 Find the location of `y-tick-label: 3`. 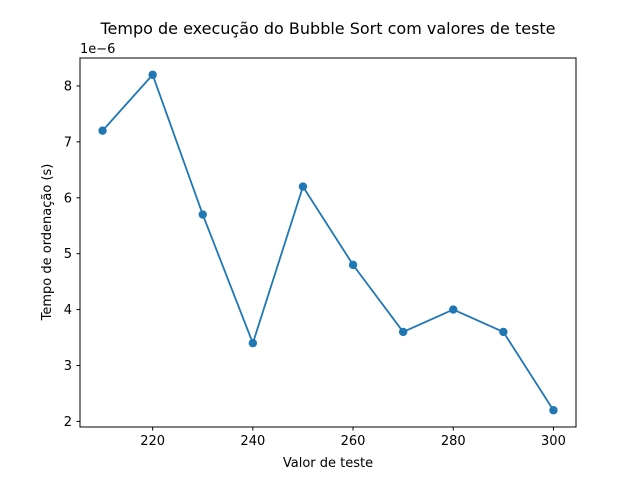

y-tick-label: 3 is located at coordinates (68, 366).